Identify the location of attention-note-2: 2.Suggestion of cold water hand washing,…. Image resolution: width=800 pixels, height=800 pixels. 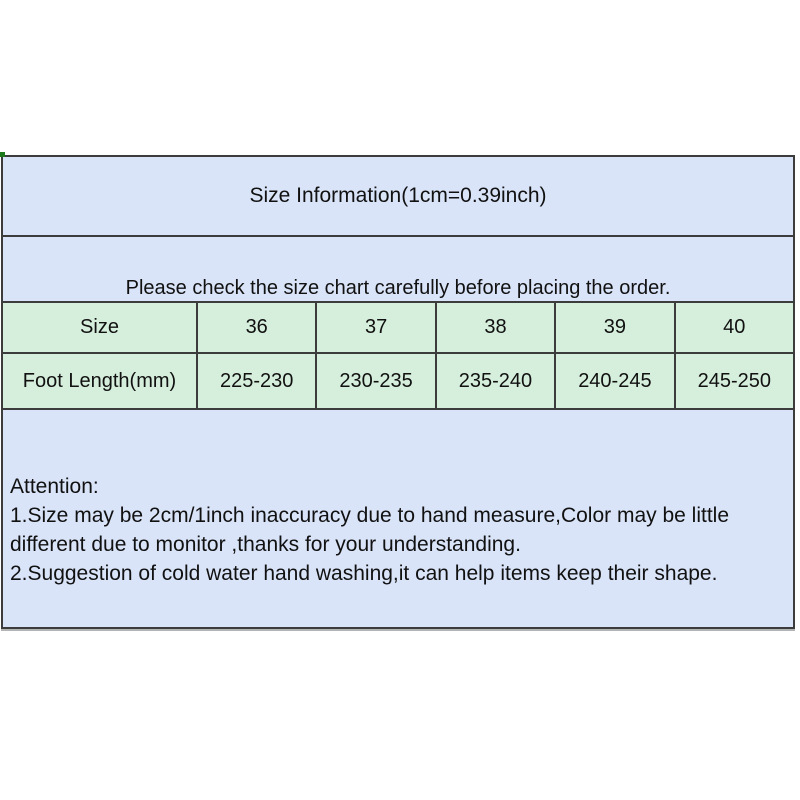
(364, 573).